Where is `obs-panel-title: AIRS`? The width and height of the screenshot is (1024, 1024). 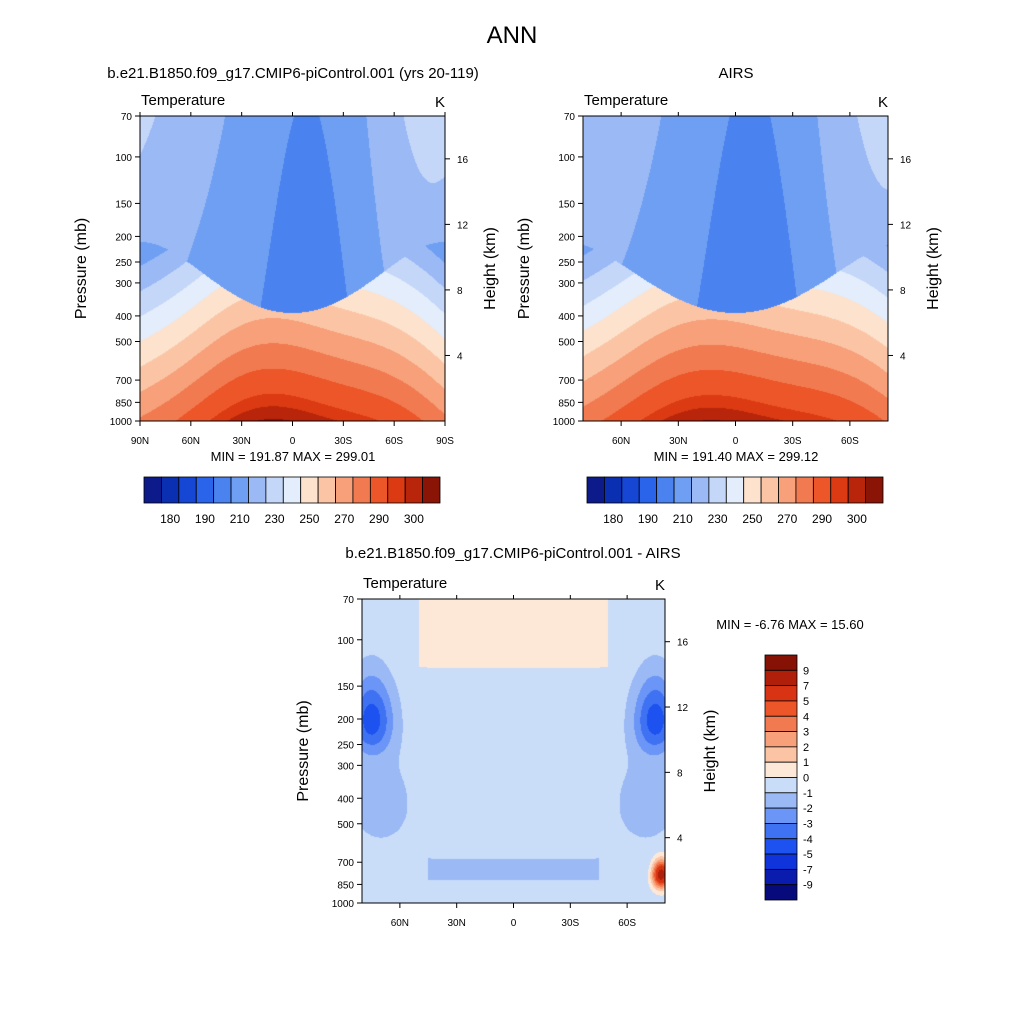 obs-panel-title: AIRS is located at coordinates (735, 73).